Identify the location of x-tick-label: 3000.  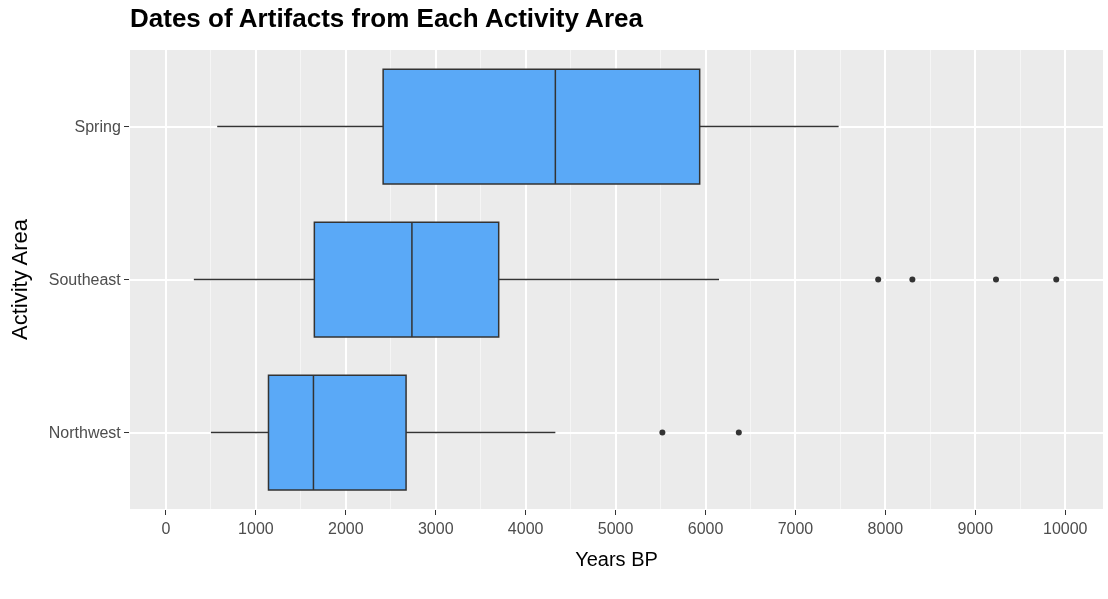
(435, 529).